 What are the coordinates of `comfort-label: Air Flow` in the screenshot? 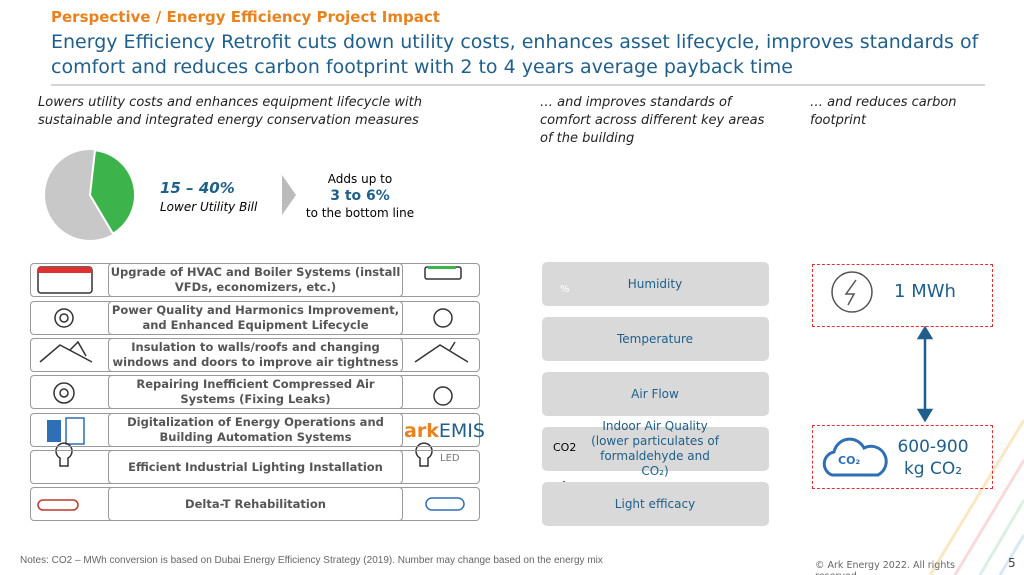 It's located at (655, 393).